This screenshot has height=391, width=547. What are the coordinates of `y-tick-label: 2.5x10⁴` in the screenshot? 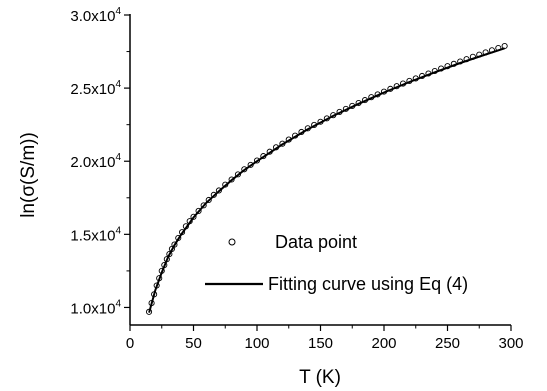 It's located at (95, 88).